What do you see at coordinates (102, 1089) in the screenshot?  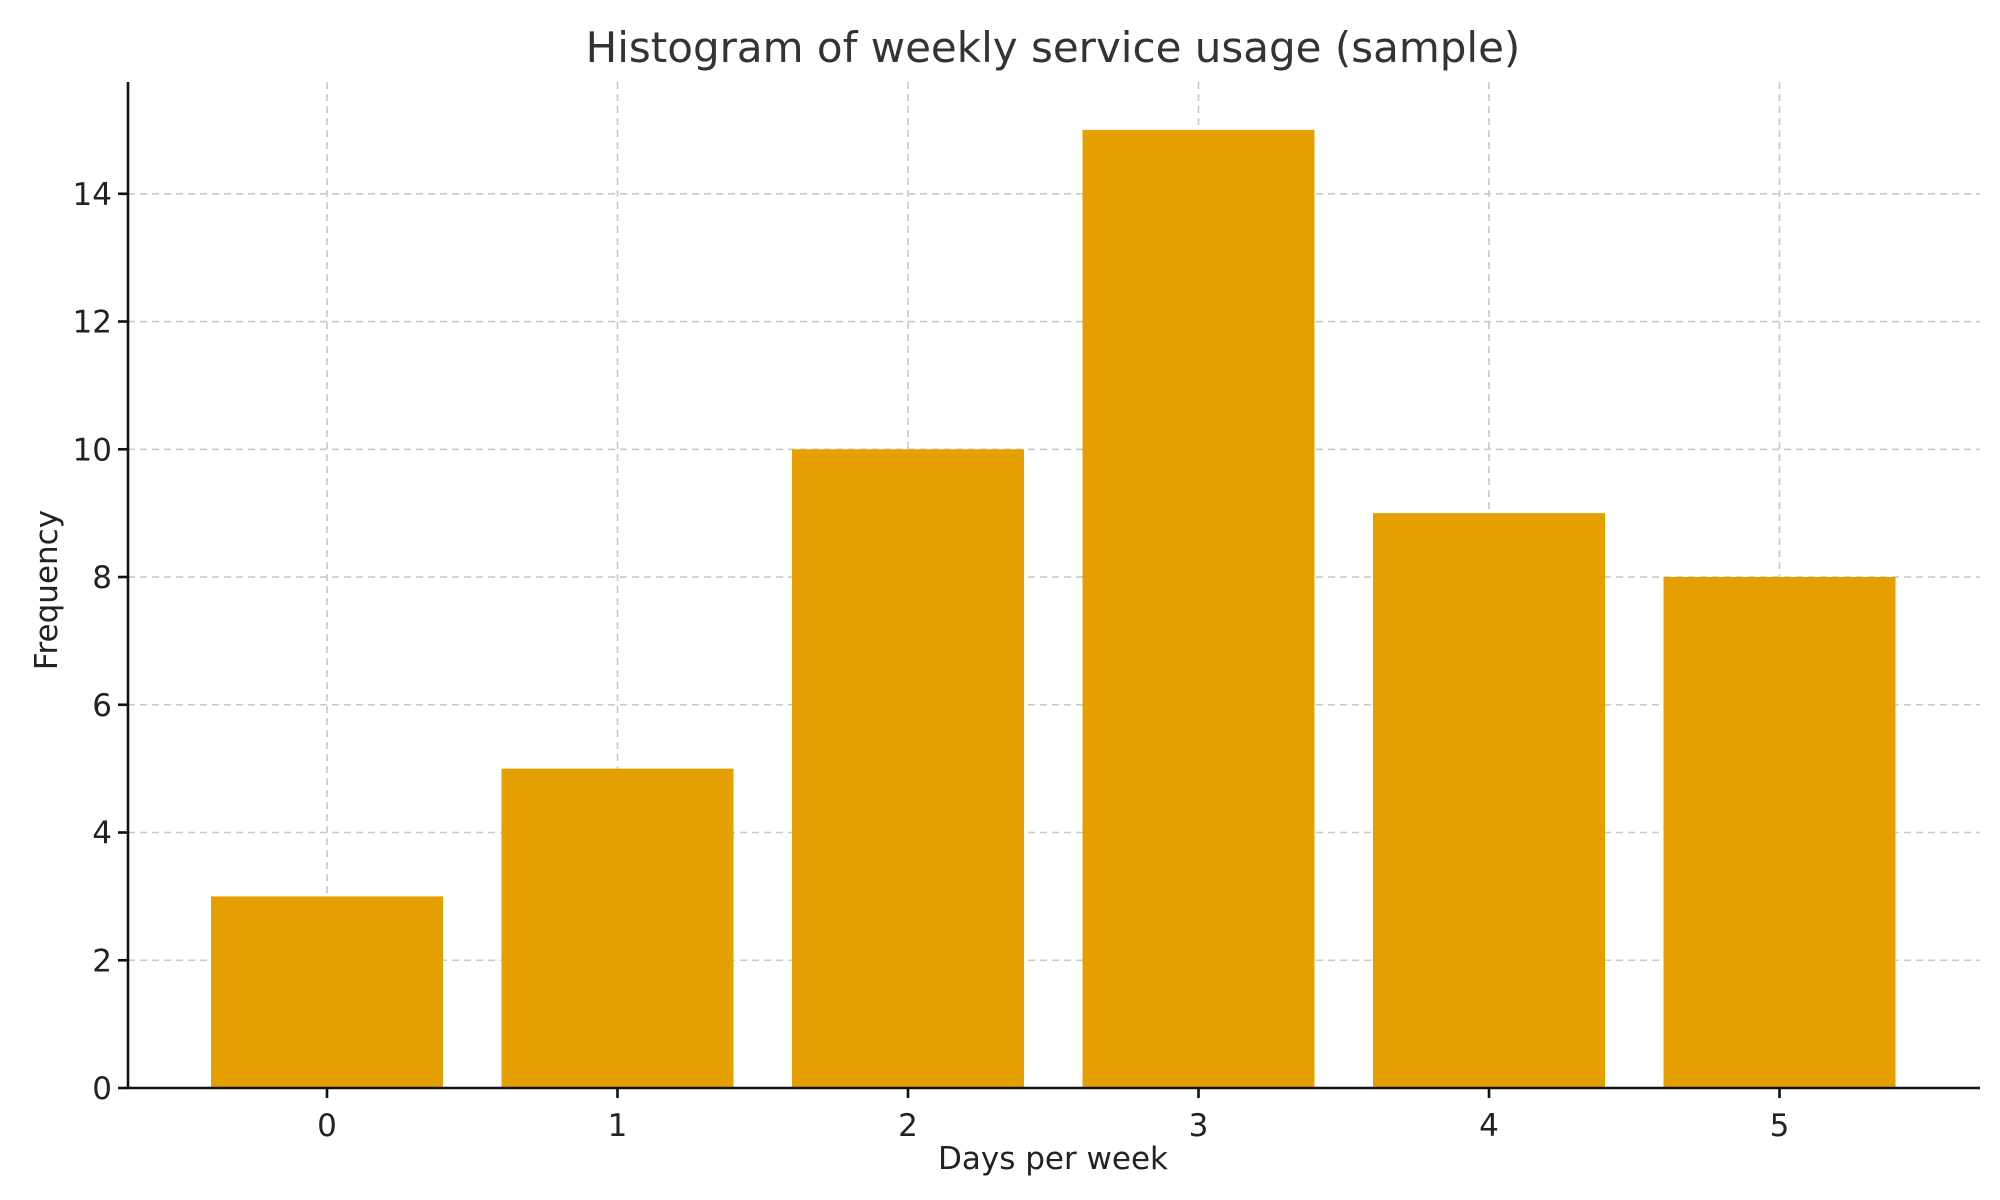 I see `y-tick-label-0: 0` at bounding box center [102, 1089].